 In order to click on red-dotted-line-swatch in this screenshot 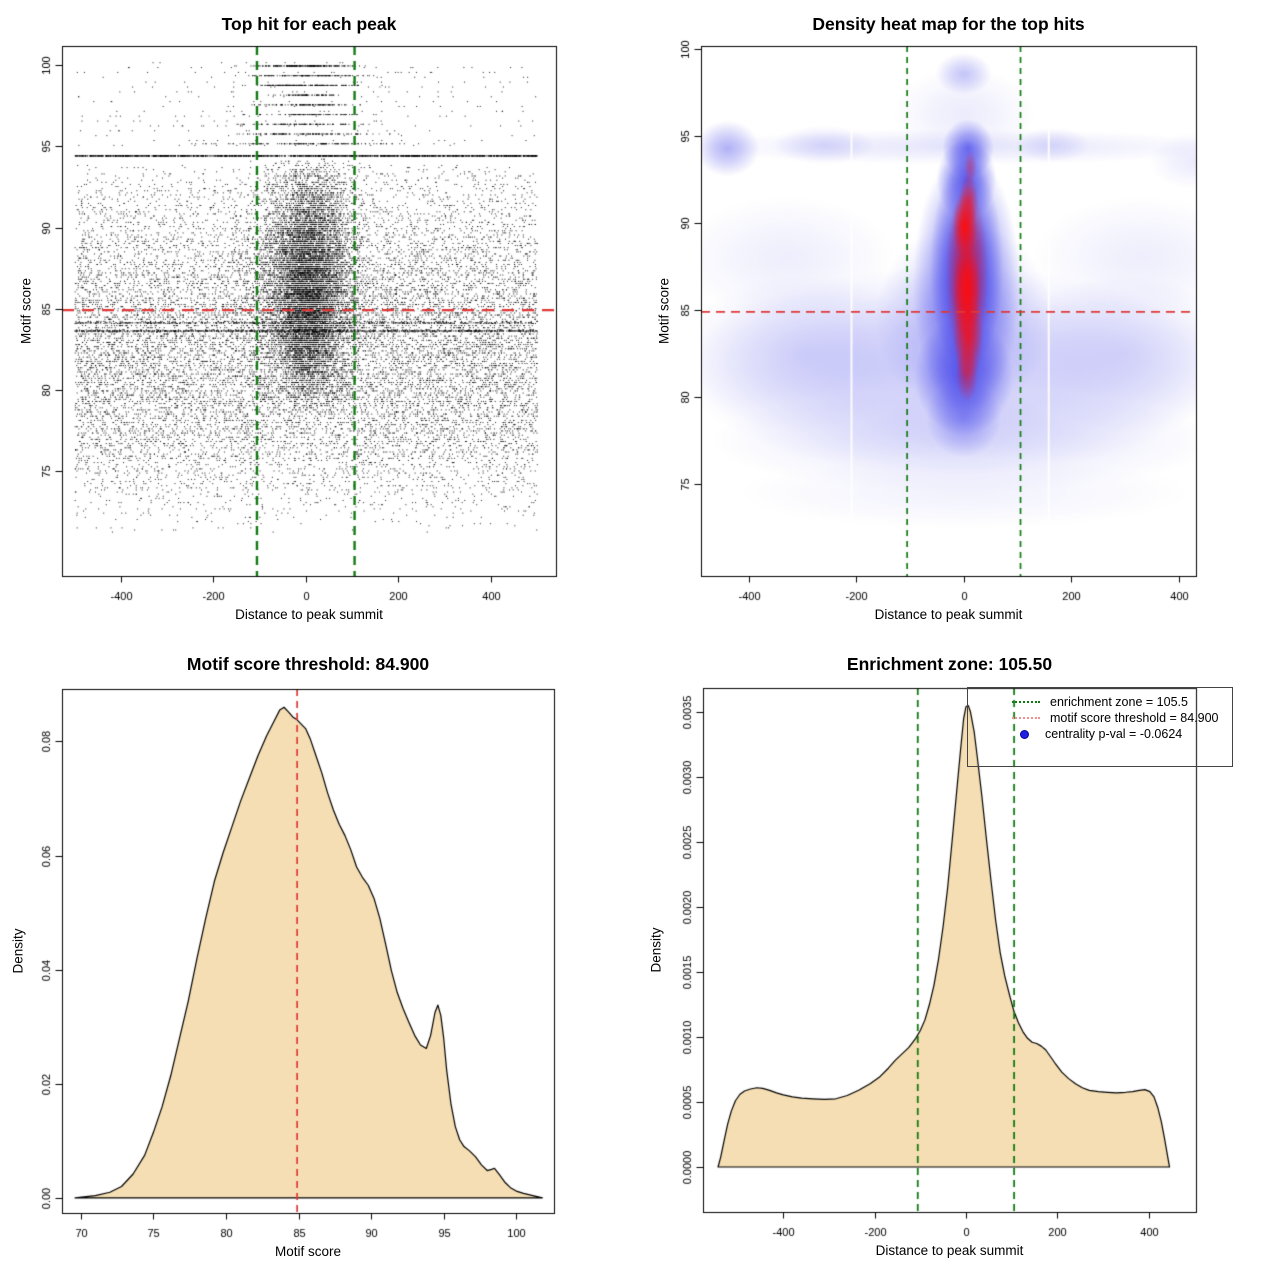, I will do `click(1026, 718)`.